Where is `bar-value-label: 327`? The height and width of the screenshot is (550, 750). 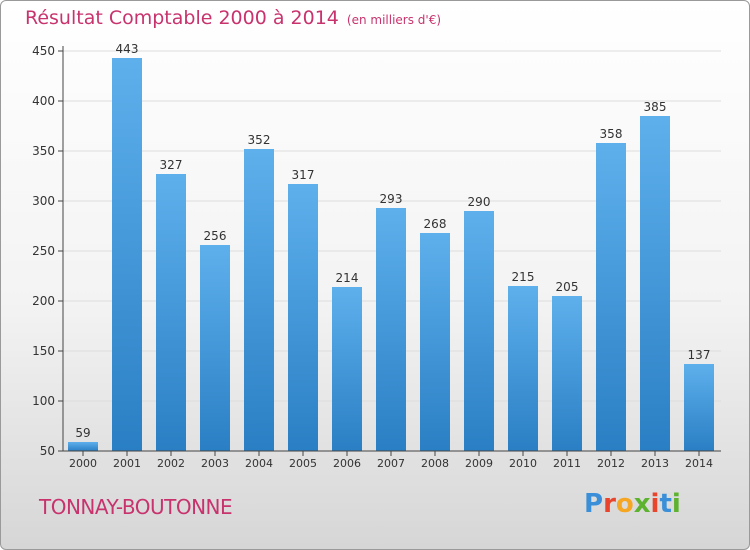
bar-value-label: 327 is located at coordinates (171, 165).